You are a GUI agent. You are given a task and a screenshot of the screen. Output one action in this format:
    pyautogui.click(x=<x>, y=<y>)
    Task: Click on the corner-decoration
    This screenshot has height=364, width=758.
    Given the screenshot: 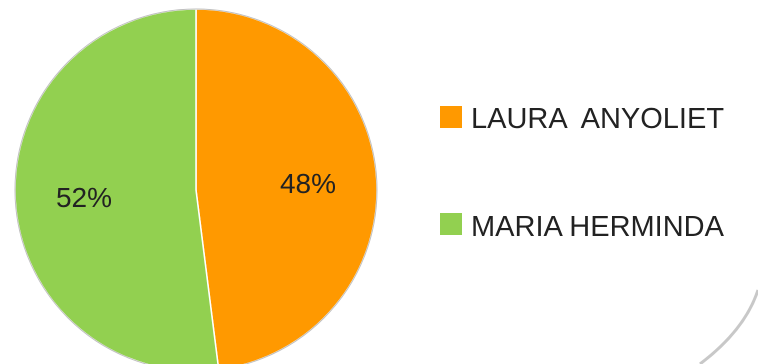 What is the action you would take?
    pyautogui.click(x=728, y=326)
    